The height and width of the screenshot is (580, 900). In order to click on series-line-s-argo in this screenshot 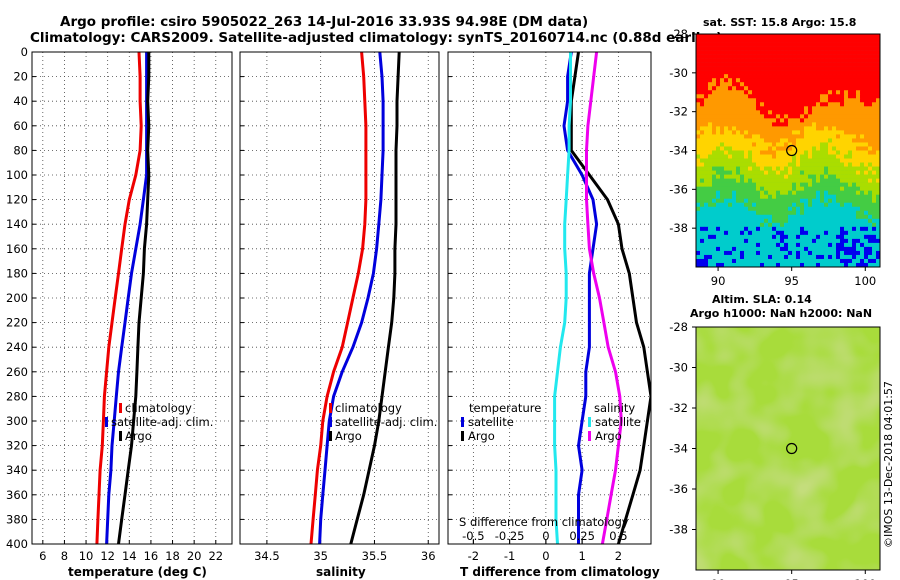, I will do `click(604, 298)`.